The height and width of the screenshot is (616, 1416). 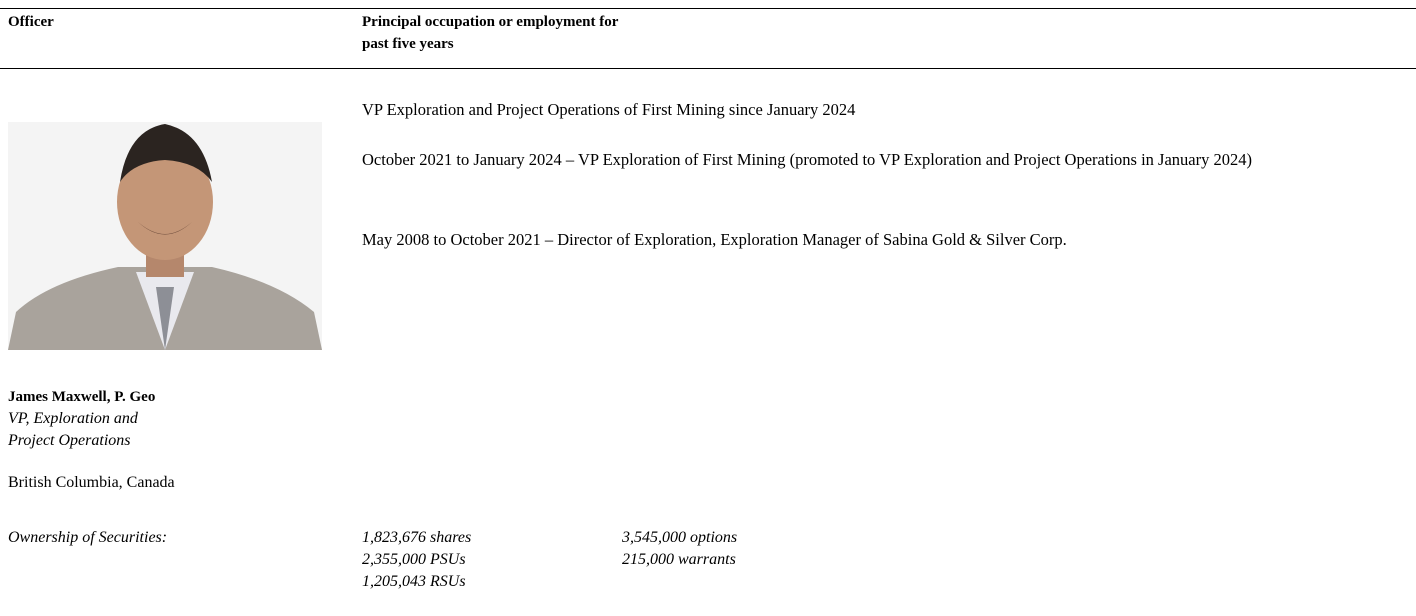 I want to click on ownership-item: 1,205,043 RSUs, so click(x=414, y=581).